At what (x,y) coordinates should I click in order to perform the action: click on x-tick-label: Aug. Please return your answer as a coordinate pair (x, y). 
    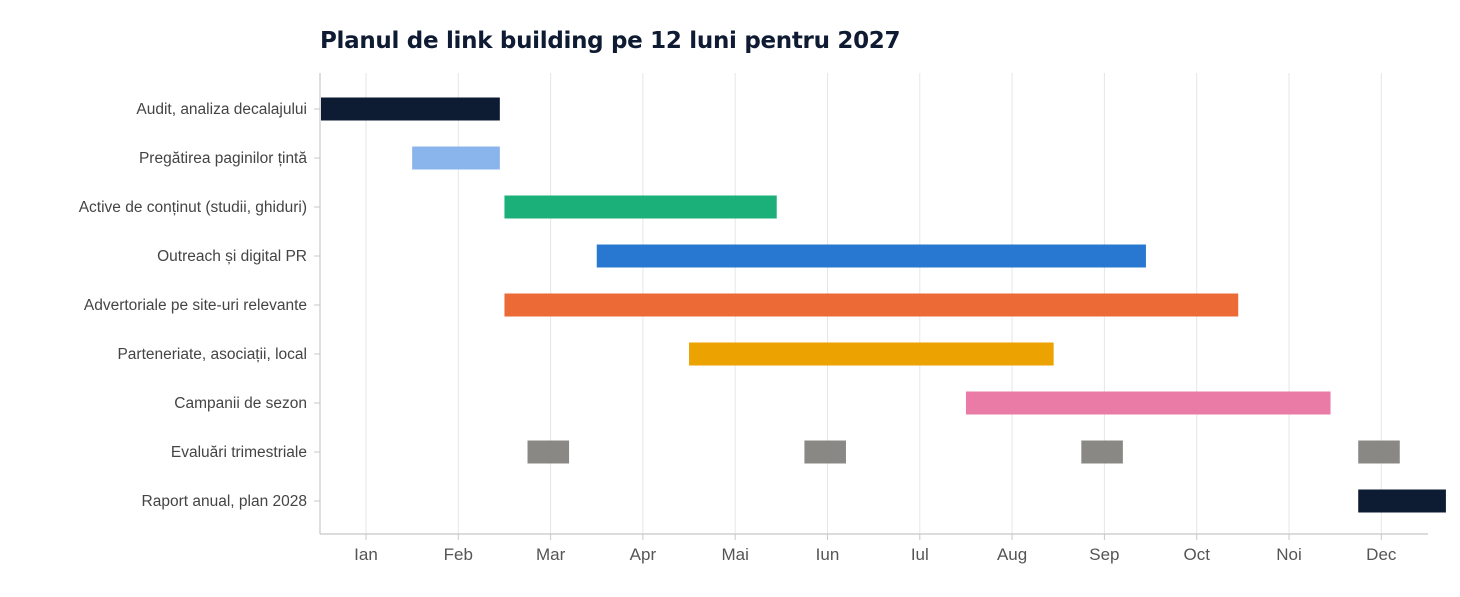
    Looking at the image, I should click on (1012, 554).